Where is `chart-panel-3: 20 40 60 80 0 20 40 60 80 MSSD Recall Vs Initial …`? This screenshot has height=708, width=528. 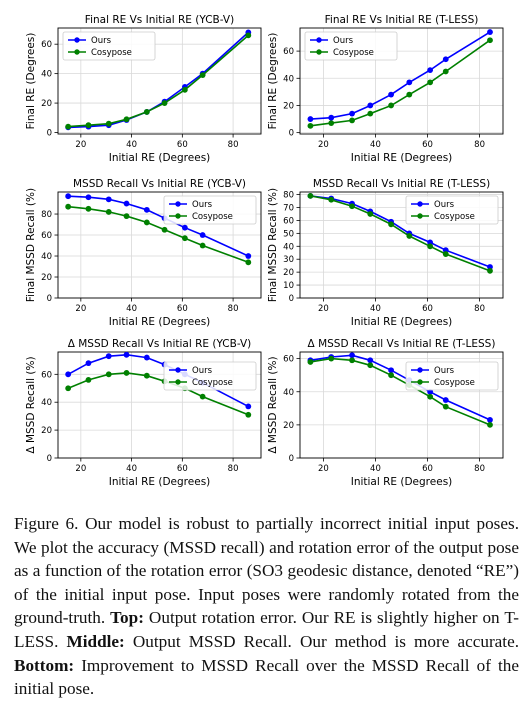 chart-panel-3: 20 40 60 80 0 20 40 60 80 MSSD Recall Vs Initial … is located at coordinates (143, 253).